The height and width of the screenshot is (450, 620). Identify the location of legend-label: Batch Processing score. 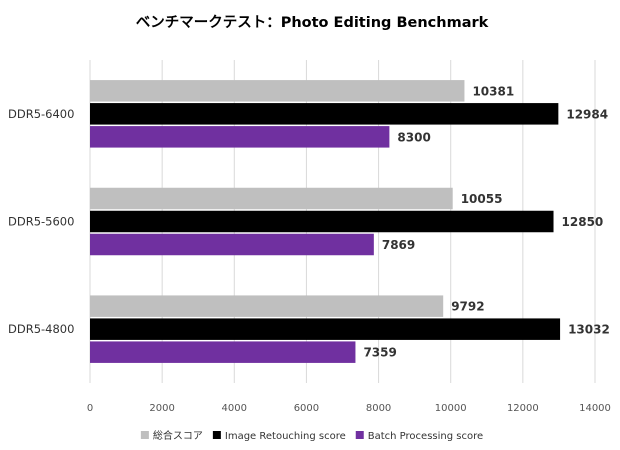
(425, 436).